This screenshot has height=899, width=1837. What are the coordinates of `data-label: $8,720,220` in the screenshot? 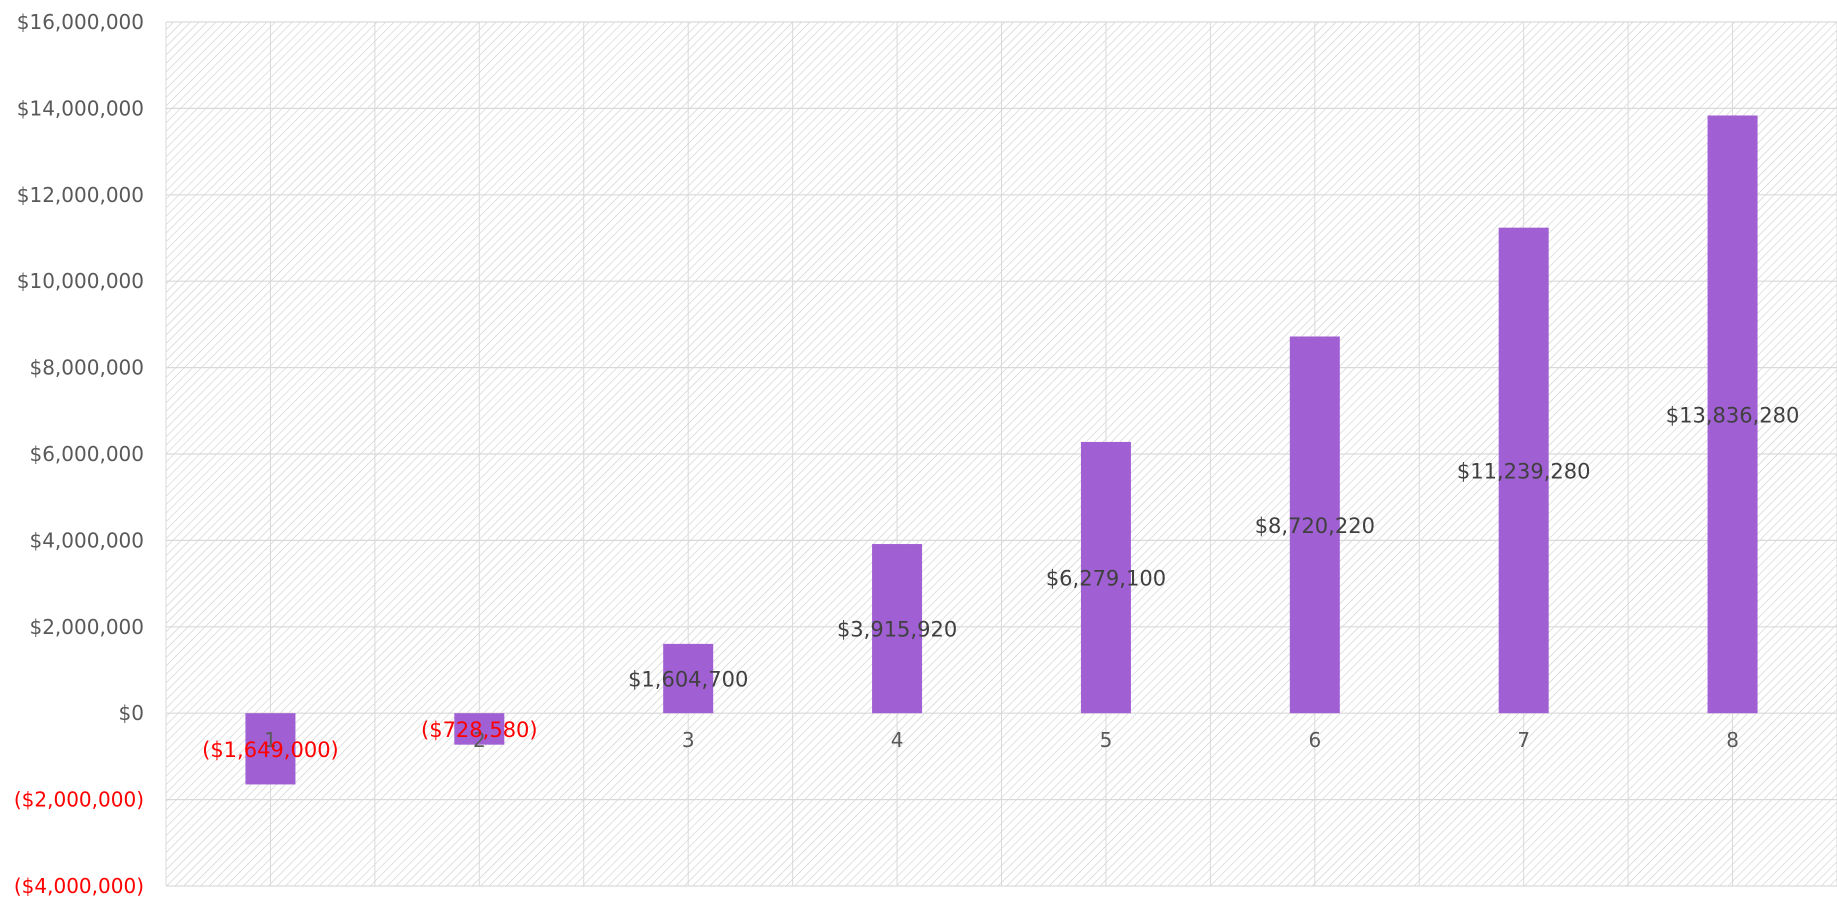 It's located at (1315, 526).